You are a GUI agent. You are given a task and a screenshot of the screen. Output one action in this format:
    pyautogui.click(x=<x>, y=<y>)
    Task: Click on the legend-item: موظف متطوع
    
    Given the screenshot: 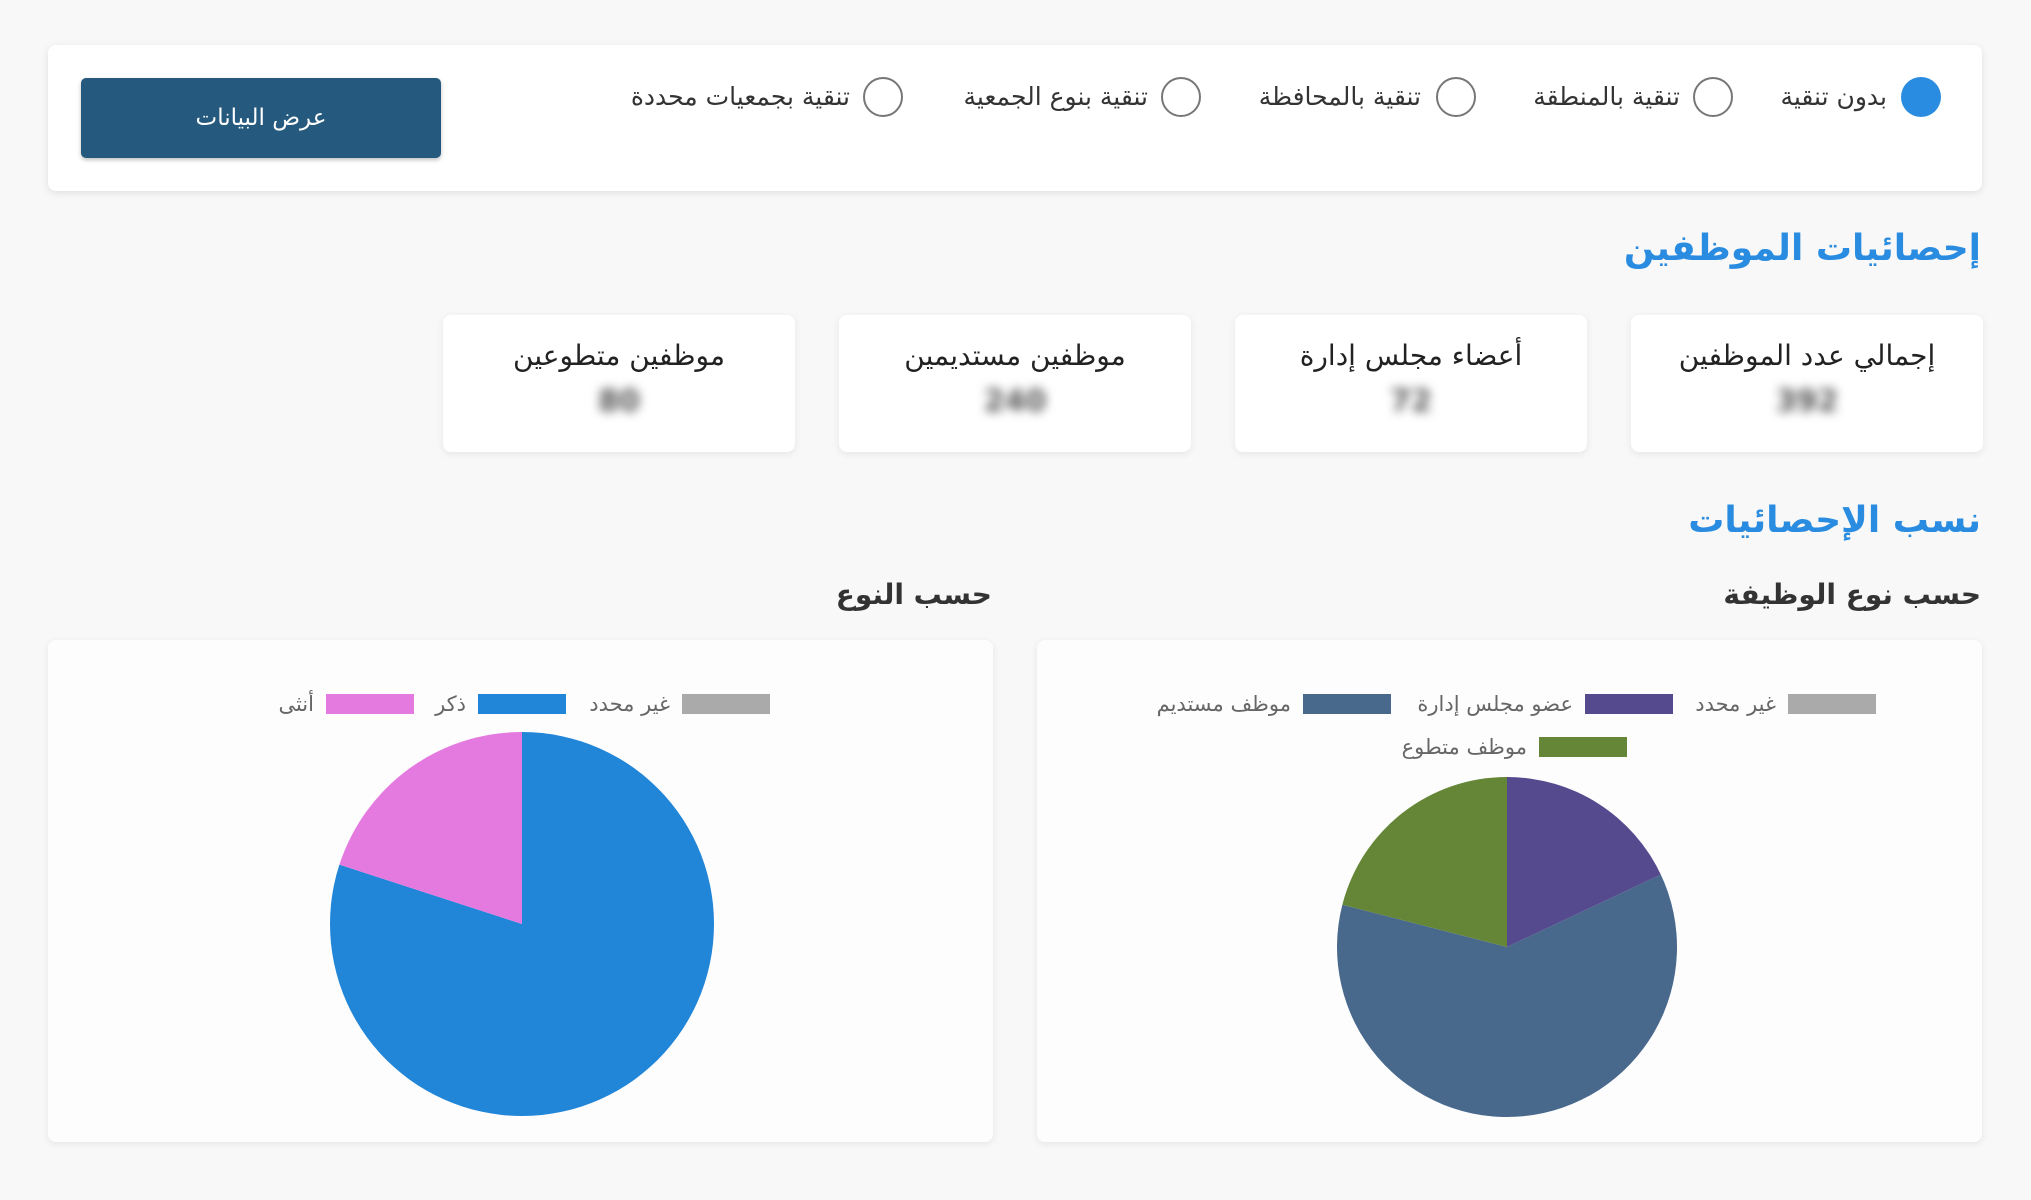 What is the action you would take?
    pyautogui.click(x=1514, y=747)
    